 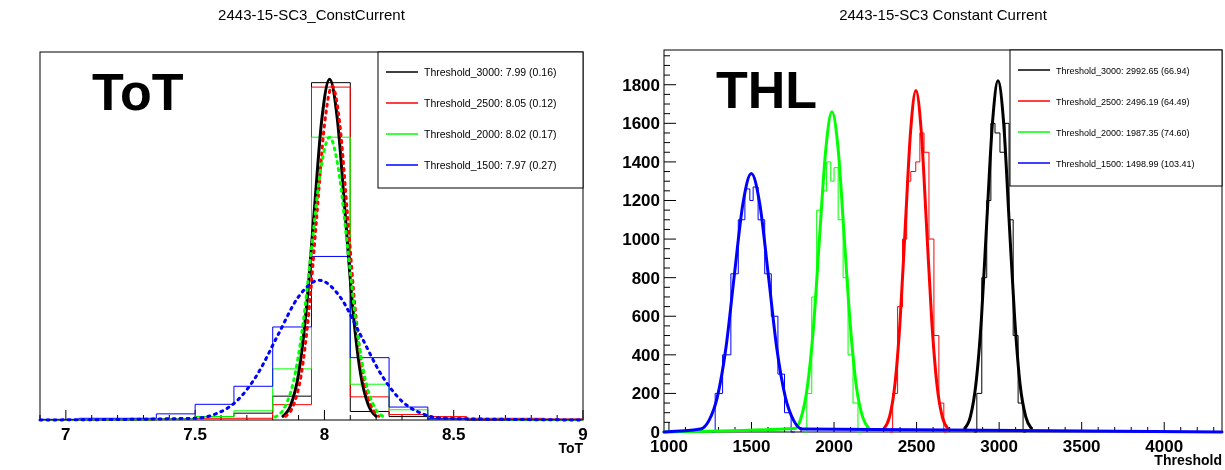 I want to click on x-tick-label: 8, so click(x=324, y=434).